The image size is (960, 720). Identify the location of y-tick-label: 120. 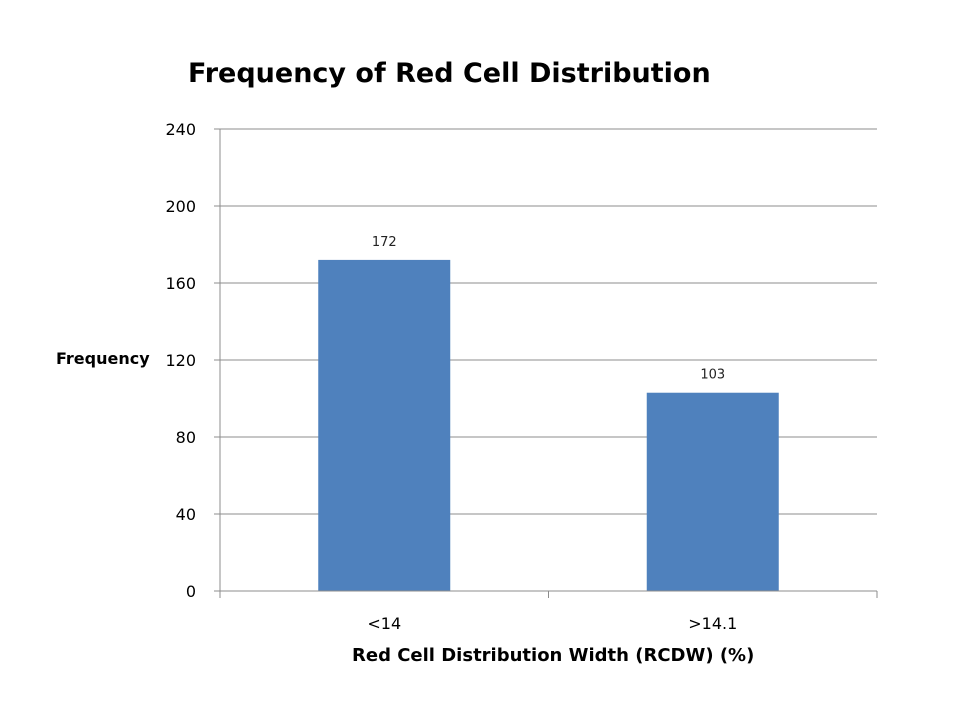
(180, 360).